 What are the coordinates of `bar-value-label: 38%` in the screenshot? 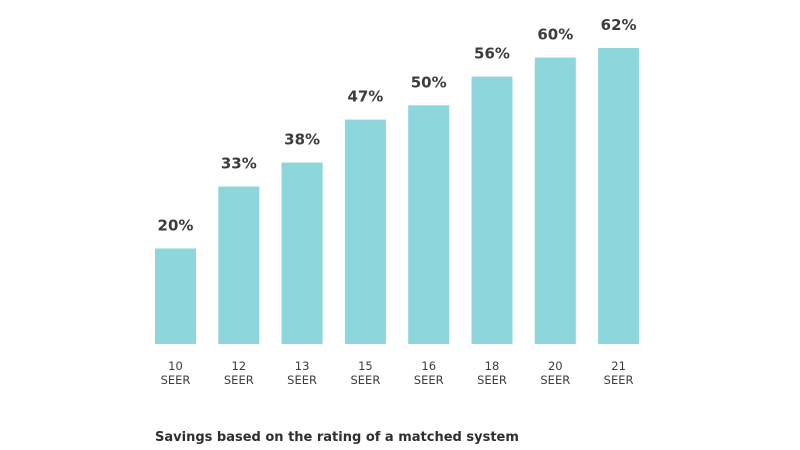 It's located at (302, 140).